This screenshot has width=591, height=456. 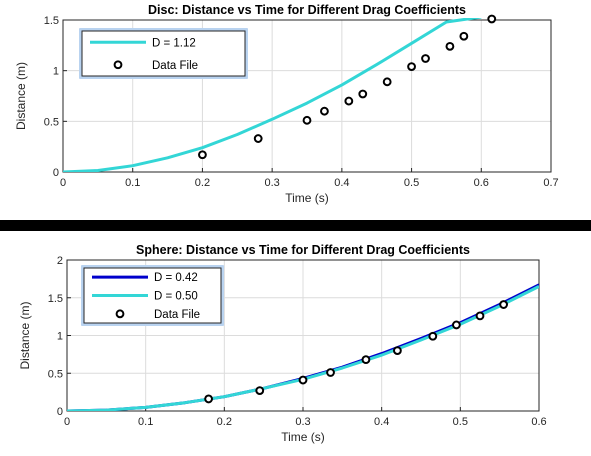 What do you see at coordinates (176, 278) in the screenshot?
I see `legend-entry-label: D = 0.42` at bounding box center [176, 278].